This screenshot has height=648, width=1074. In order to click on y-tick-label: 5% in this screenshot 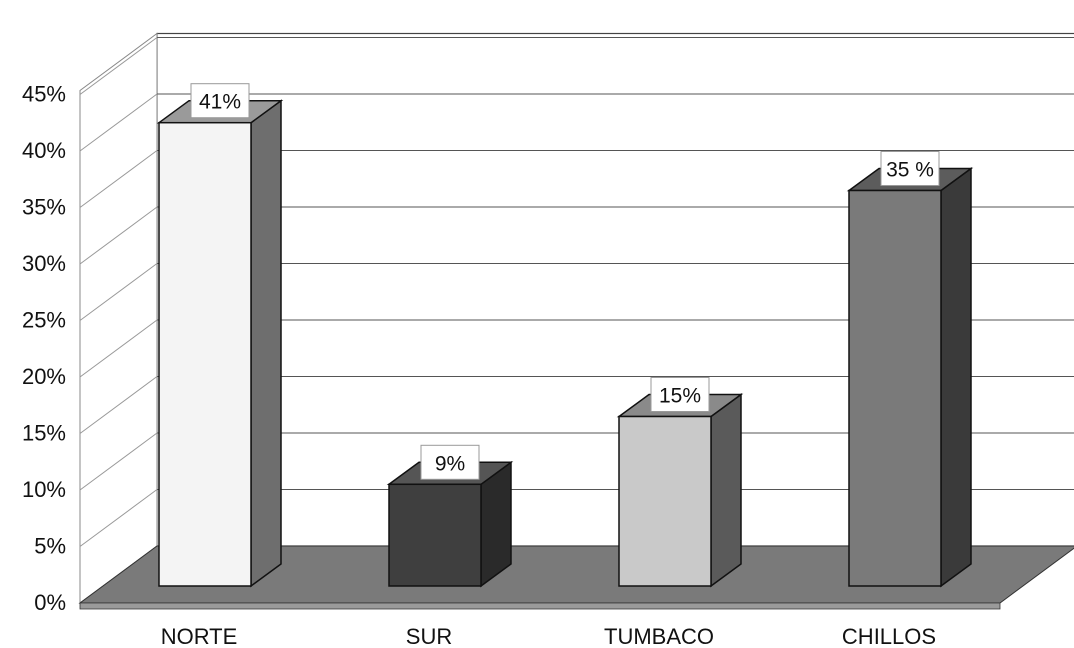, I will do `click(50, 546)`.